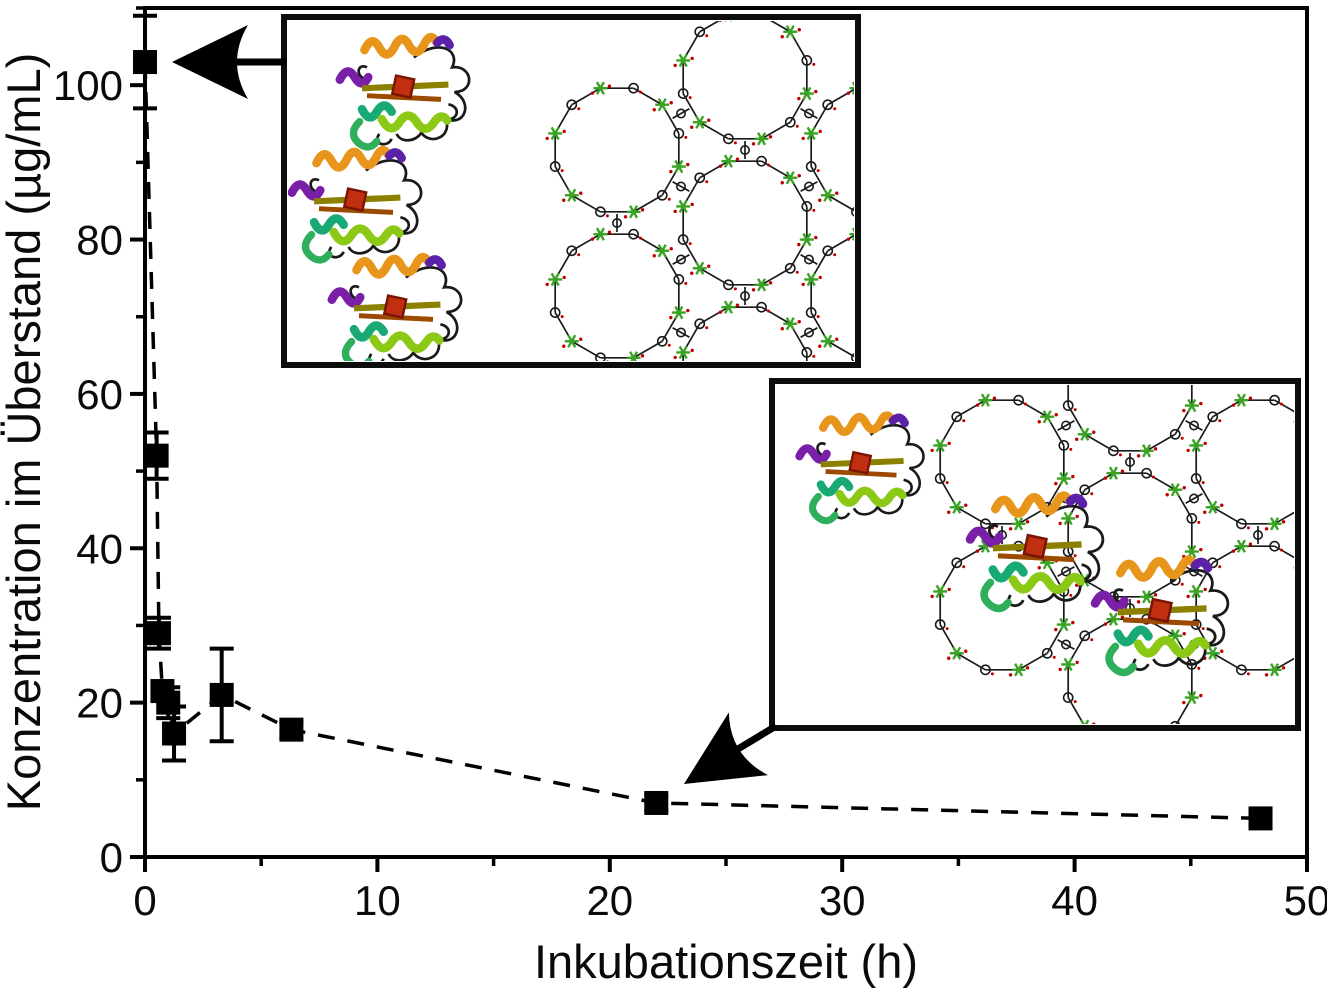 Image resolution: width=1327 pixels, height=1000 pixels. What do you see at coordinates (145, 62) in the screenshot?
I see `data-point-marker` at bounding box center [145, 62].